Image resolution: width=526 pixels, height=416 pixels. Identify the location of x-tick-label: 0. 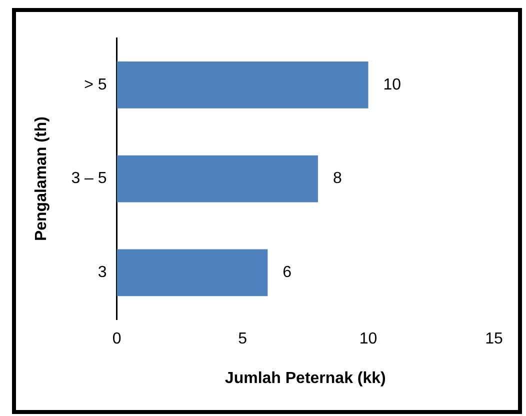
(117, 339).